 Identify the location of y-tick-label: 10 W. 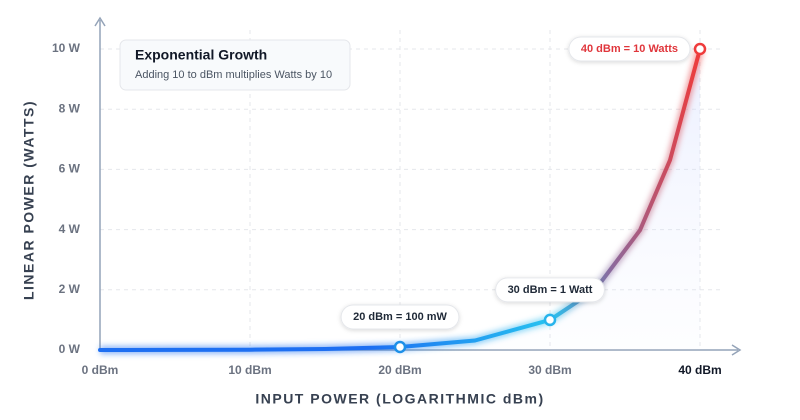
(66, 48).